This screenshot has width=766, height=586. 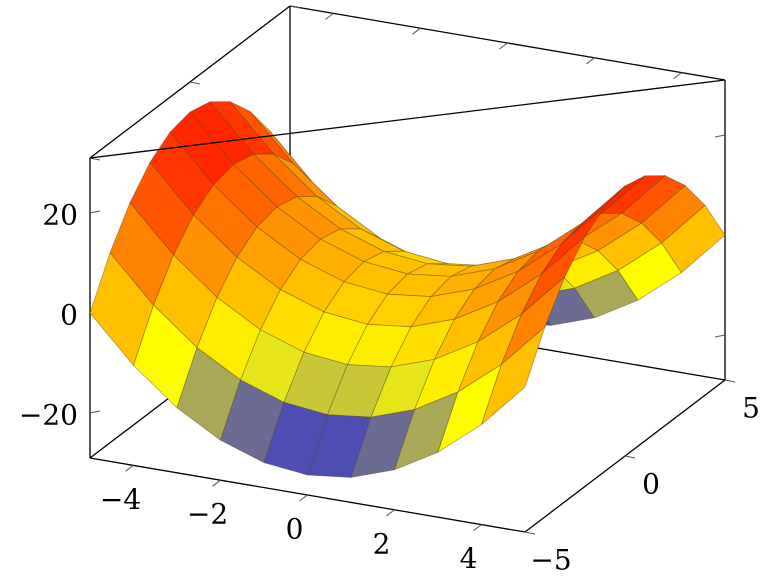 I want to click on x-tick-label: 0, so click(x=295, y=529).